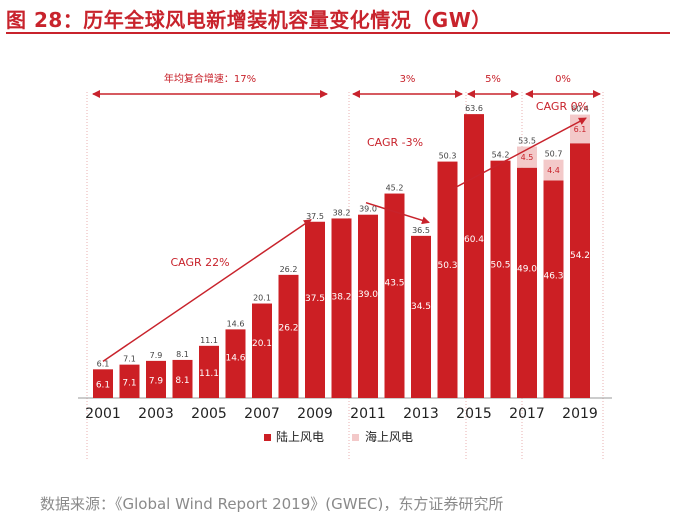 This screenshot has height=522, width=678. I want to click on bar-onshore-2005, so click(209, 371).